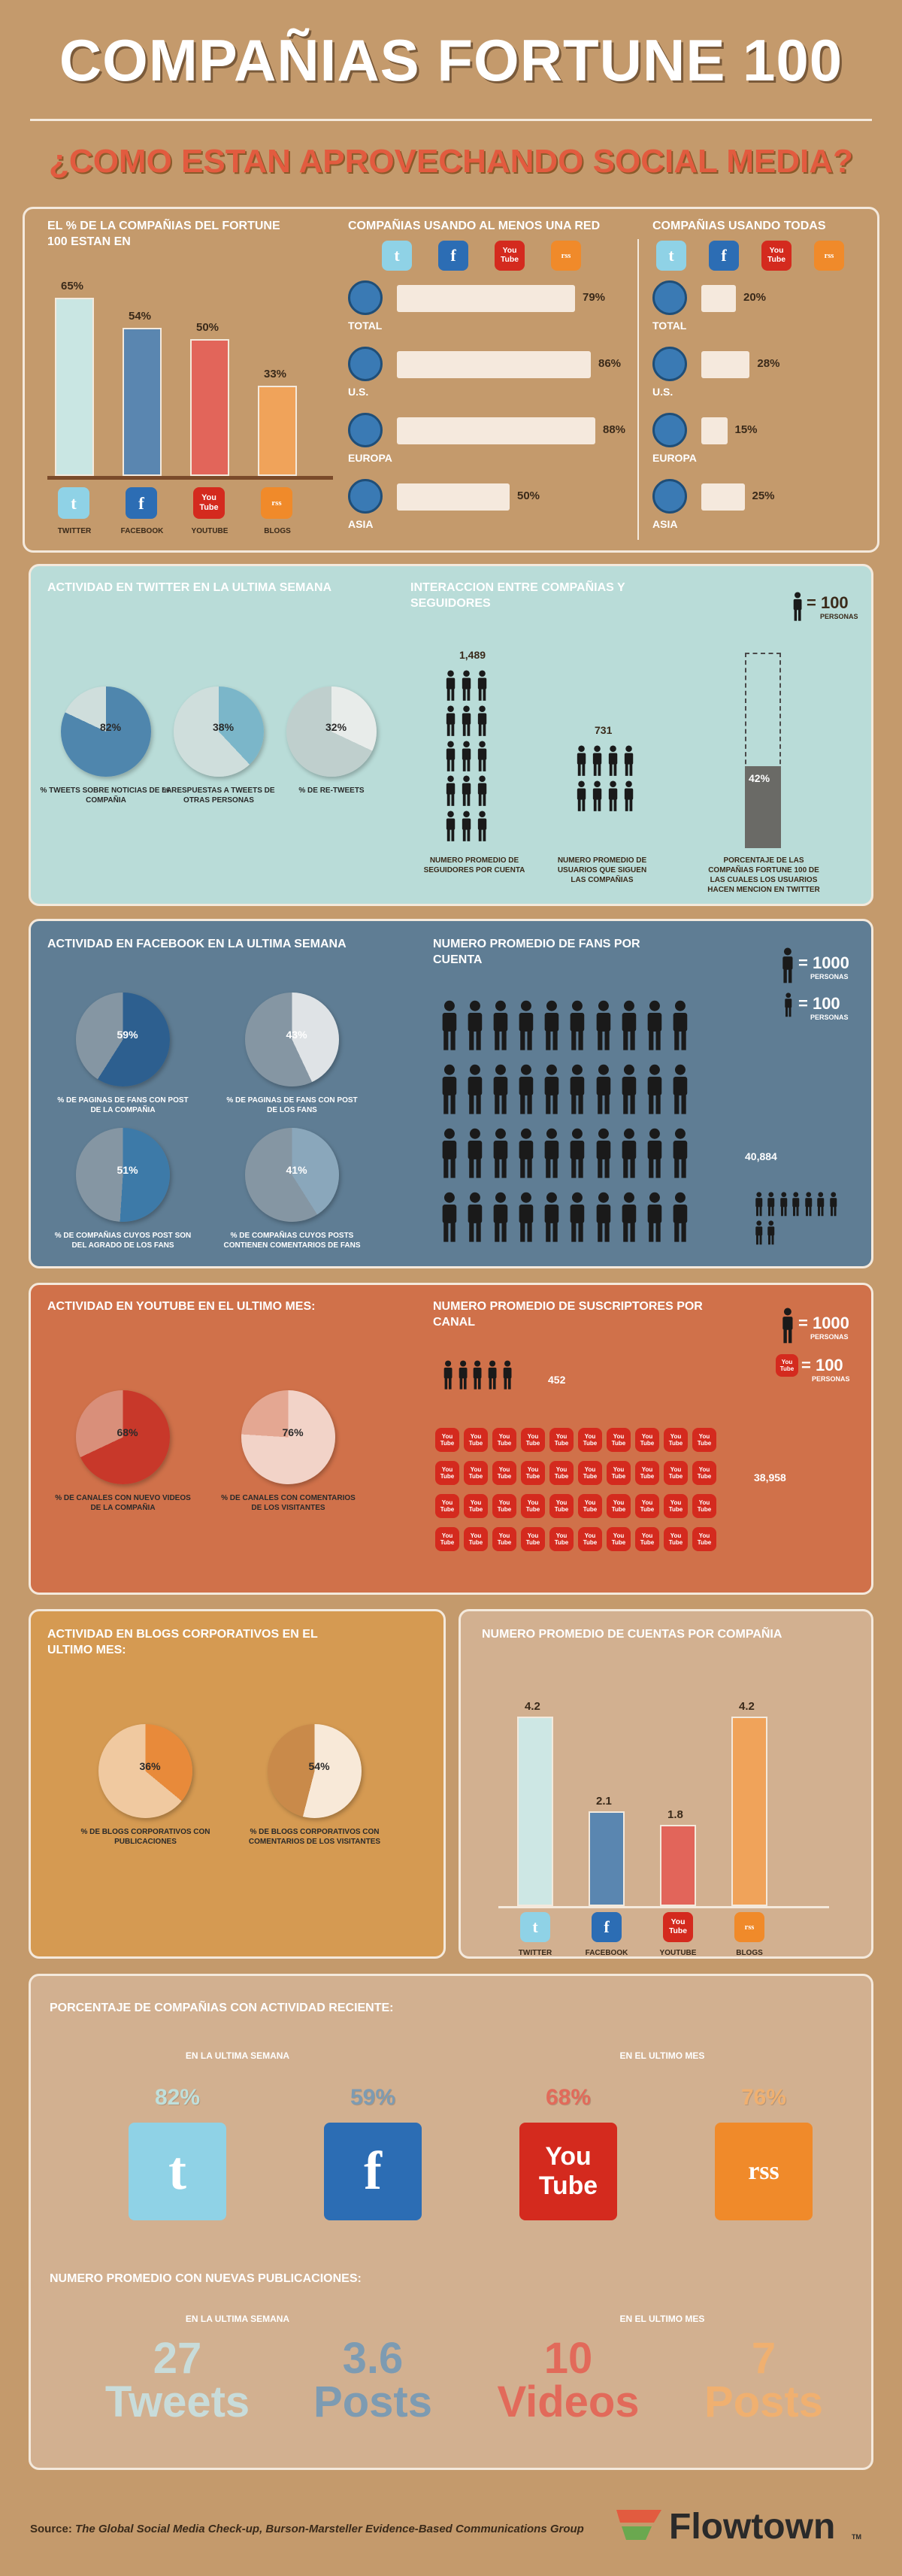  Describe the element at coordinates (822, 1349) in the screenshot. I see `legend-subs: = 1000 PERSONAS You Tube = 100 PERSONAS` at that location.